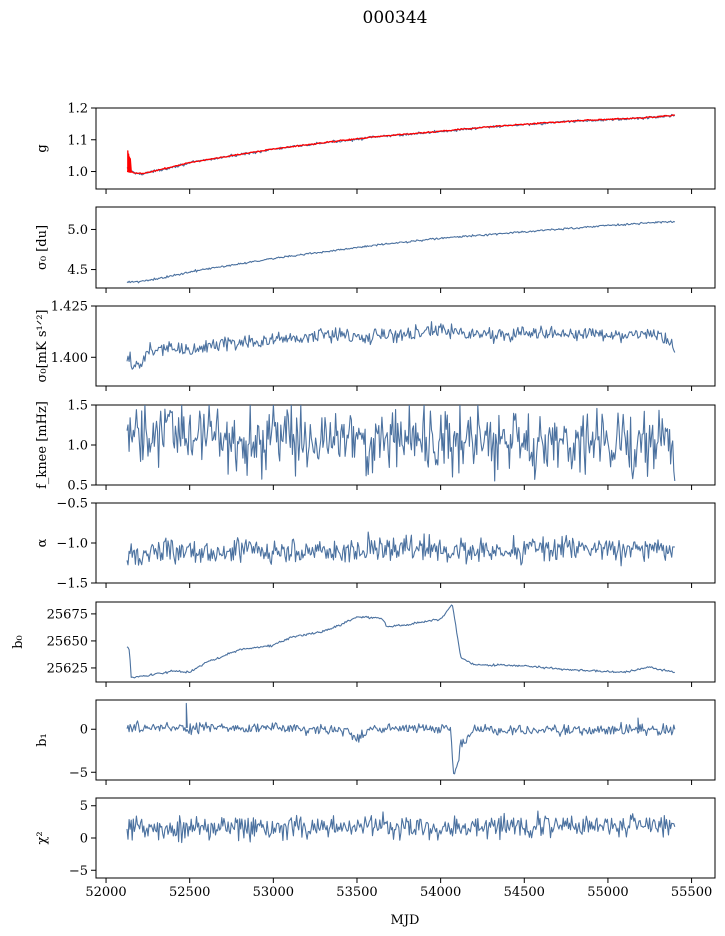 The image size is (725, 936). What do you see at coordinates (42, 445) in the screenshot?
I see `y-axis-label: f_knee [mHz]` at bounding box center [42, 445].